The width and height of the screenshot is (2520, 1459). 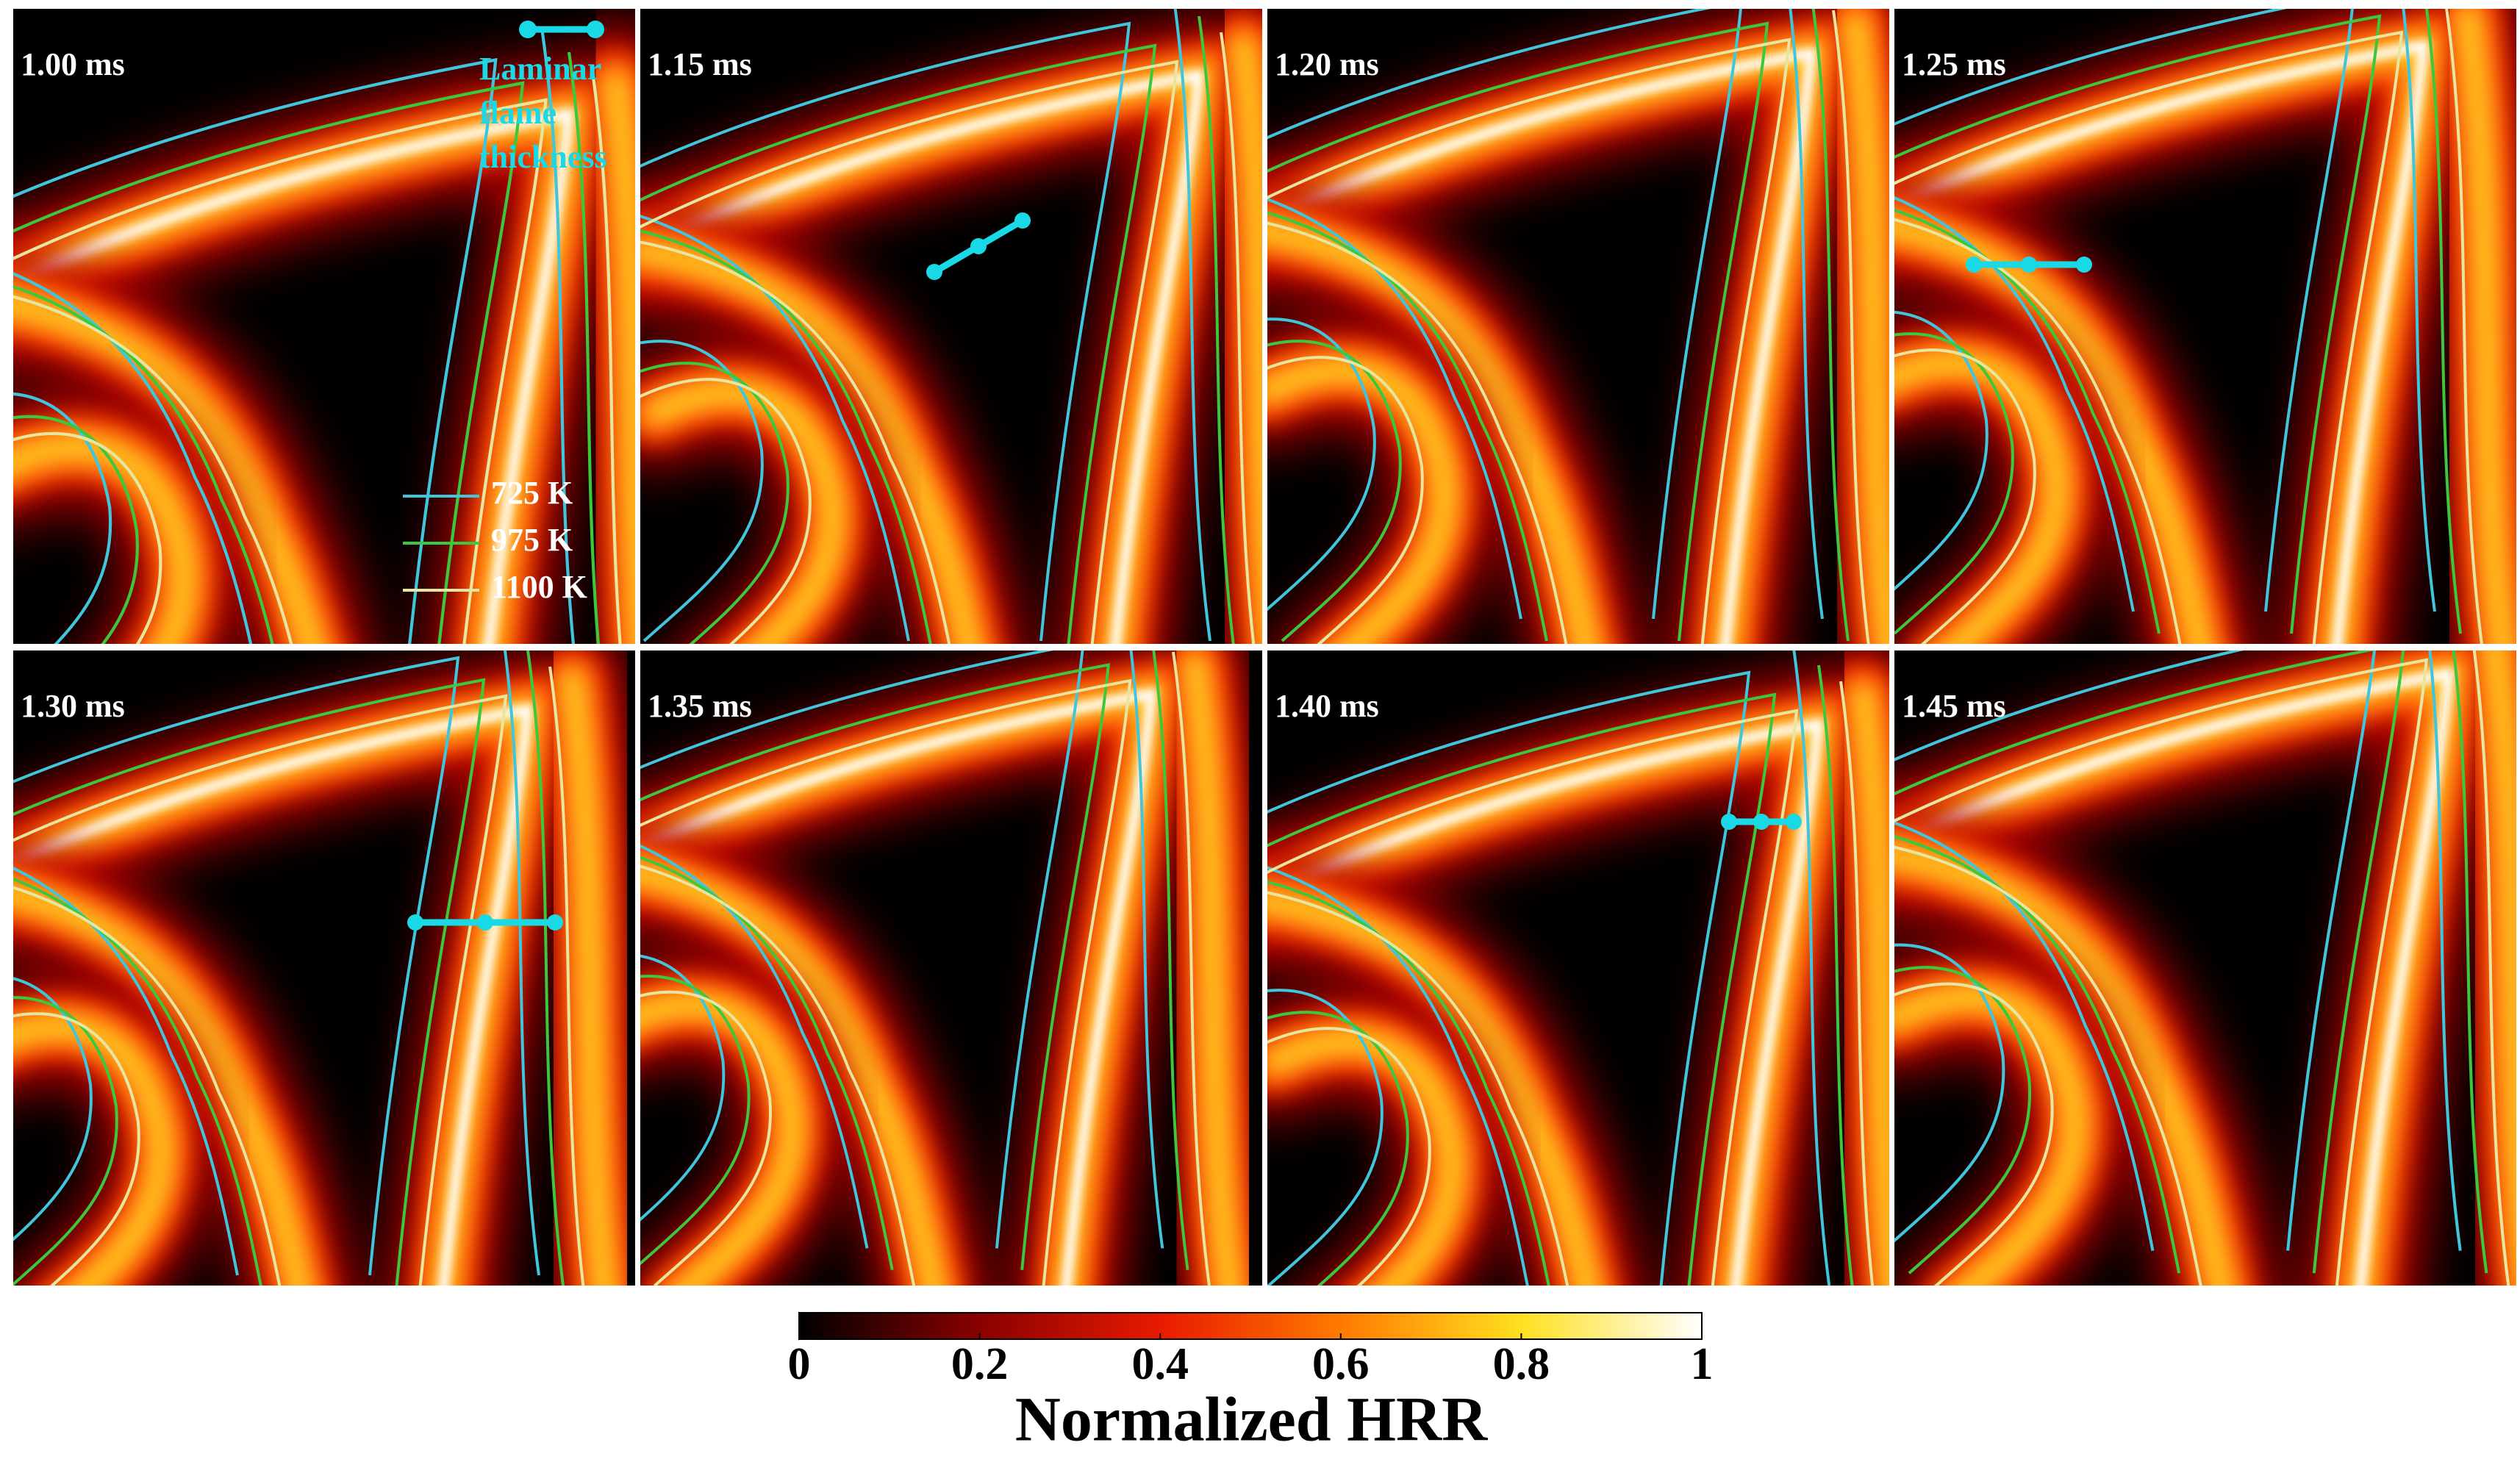 I want to click on panel: 1.45 ms, so click(x=2205, y=968).